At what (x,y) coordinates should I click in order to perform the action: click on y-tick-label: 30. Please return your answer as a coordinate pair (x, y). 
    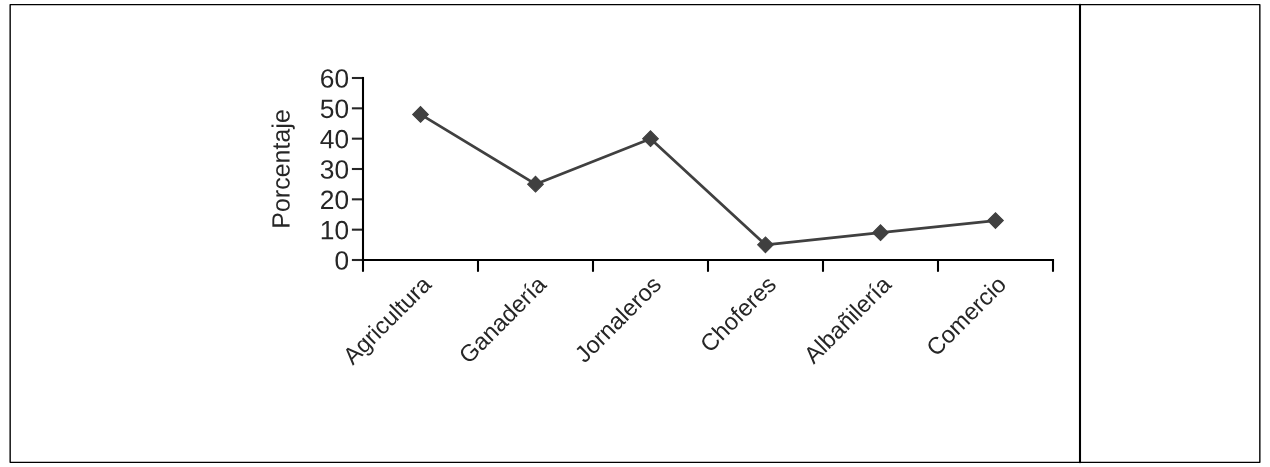
    Looking at the image, I should click on (334, 169).